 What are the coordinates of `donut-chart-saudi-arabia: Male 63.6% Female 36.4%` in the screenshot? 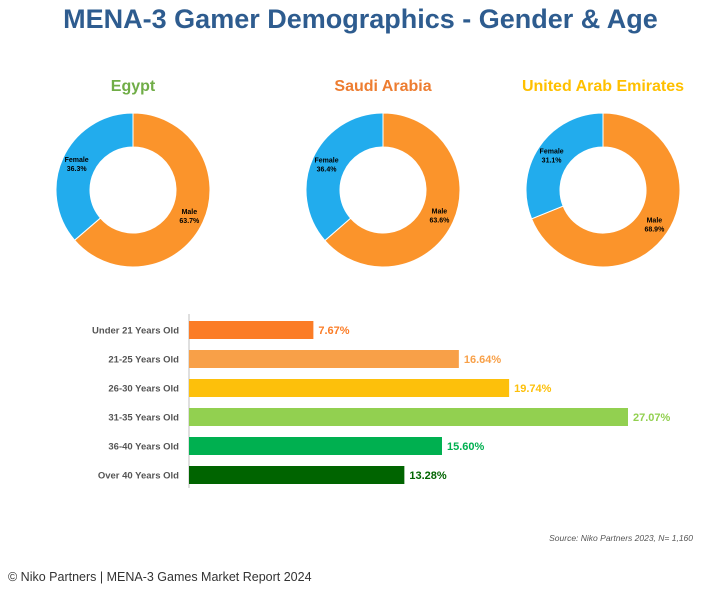 It's located at (383, 190).